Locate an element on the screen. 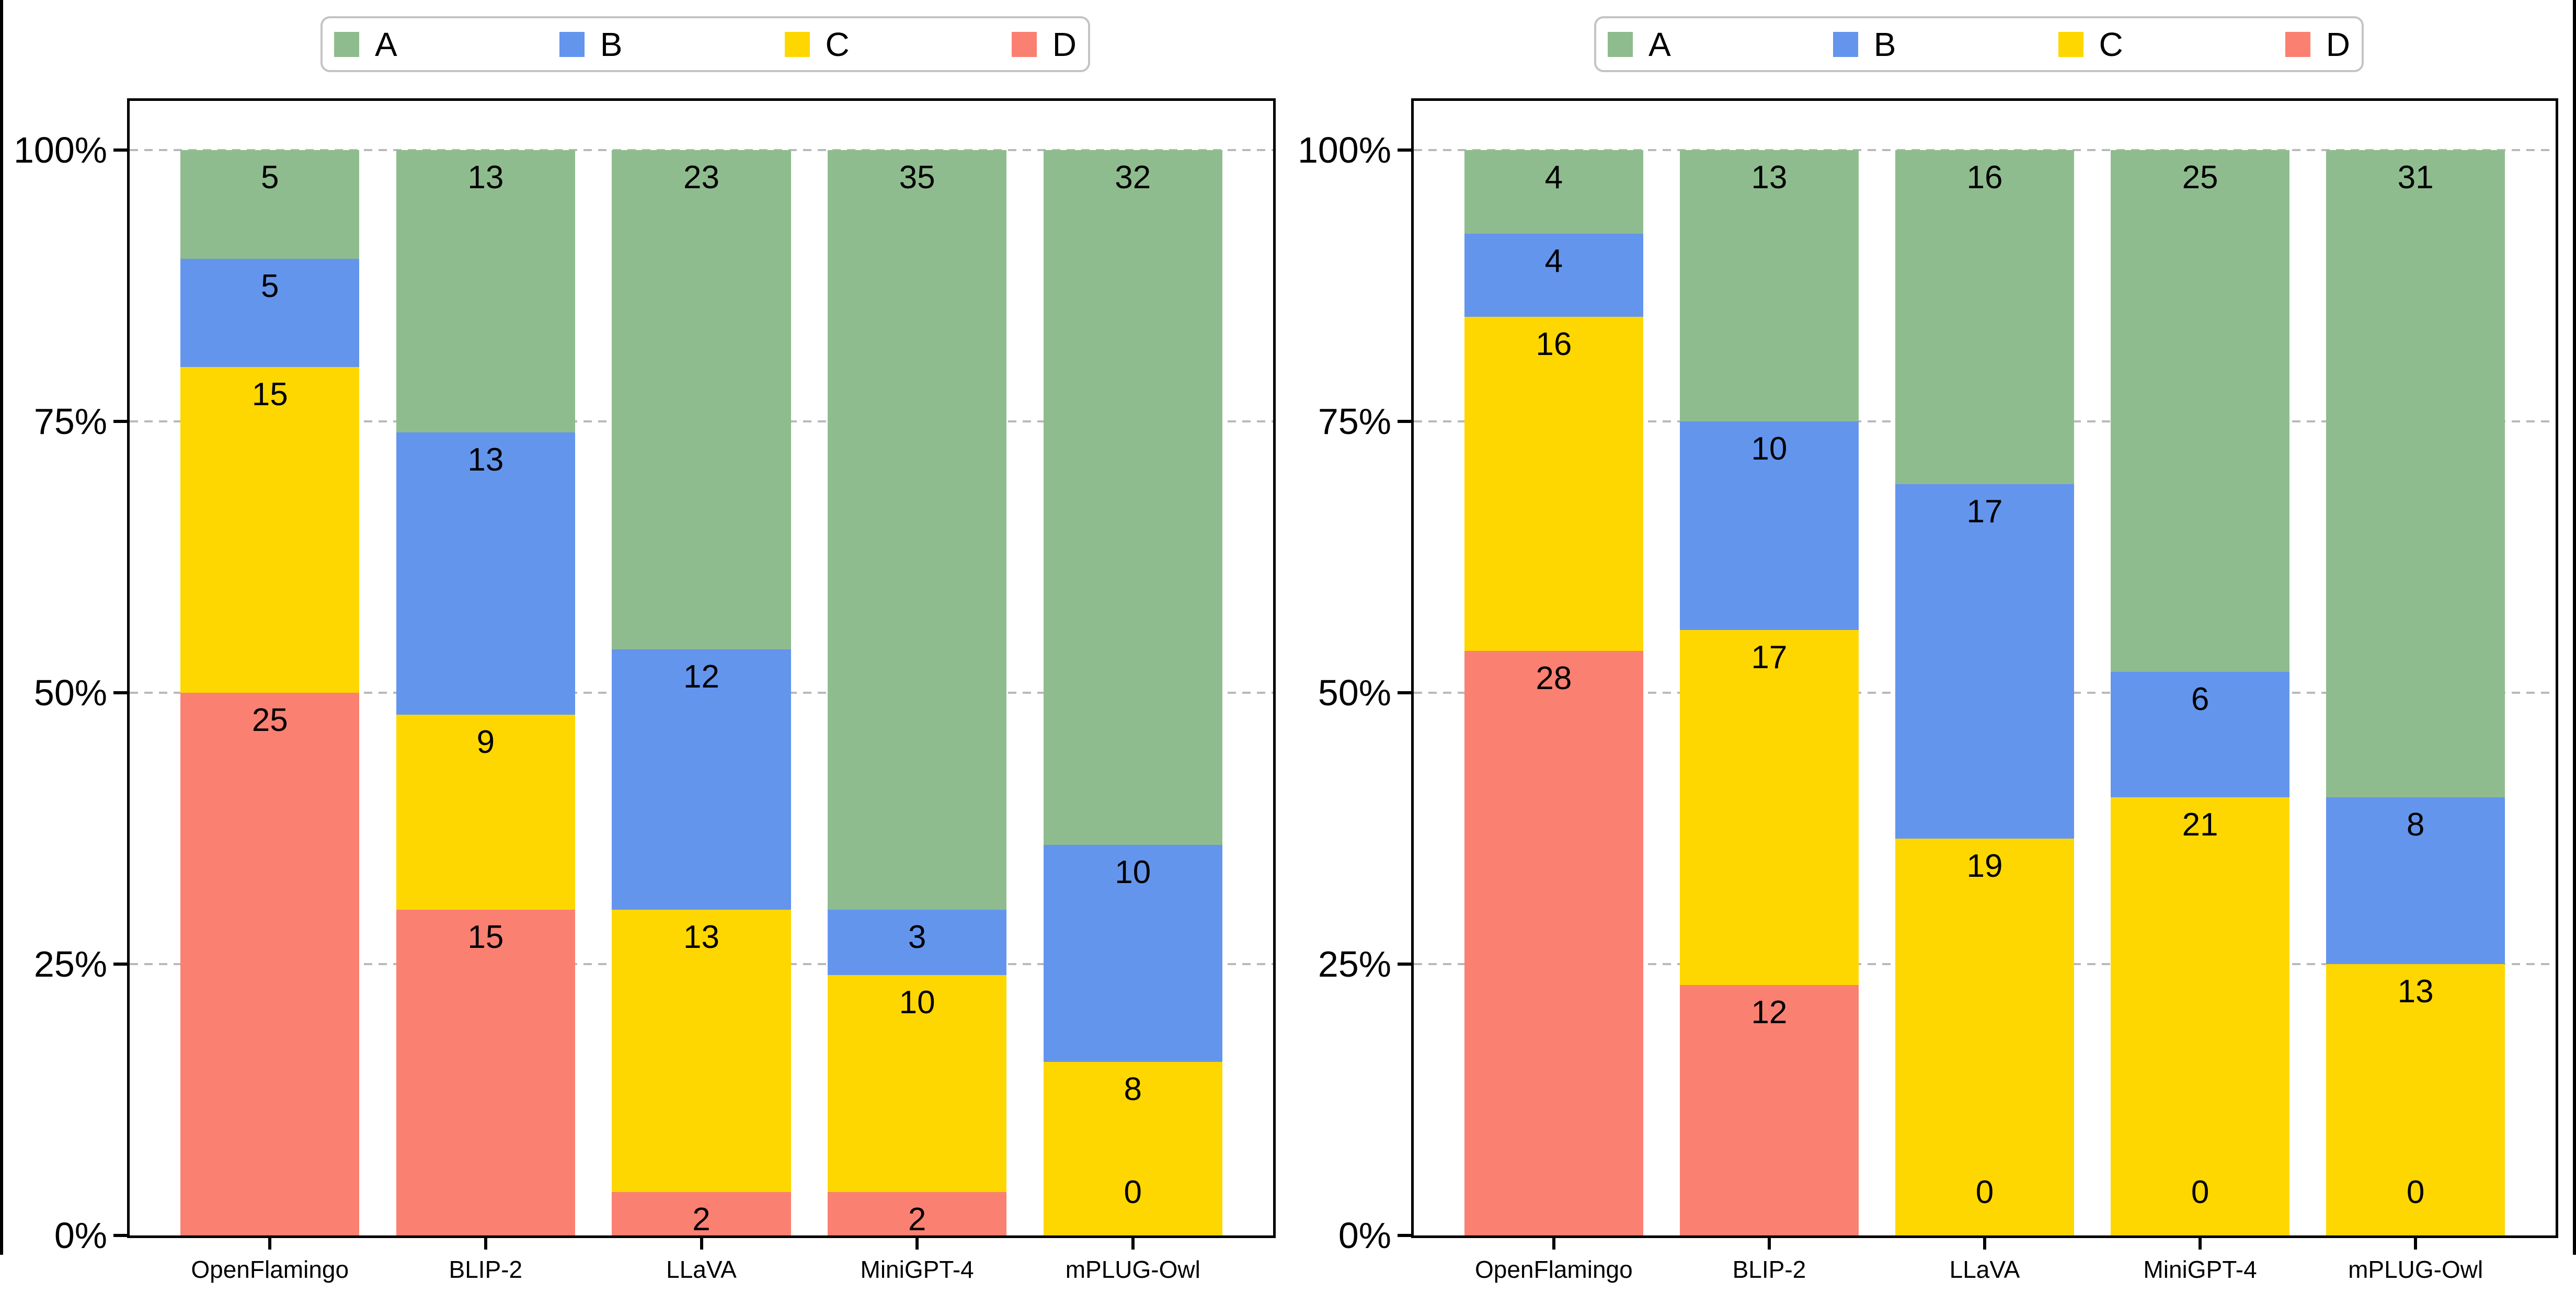 The image size is (2576, 1294). legend-label: D is located at coordinates (2338, 44).